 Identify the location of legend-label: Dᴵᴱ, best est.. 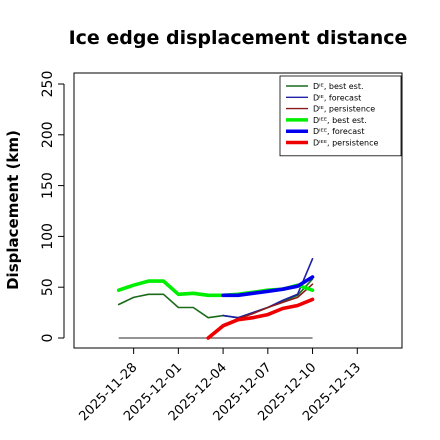
(338, 86).